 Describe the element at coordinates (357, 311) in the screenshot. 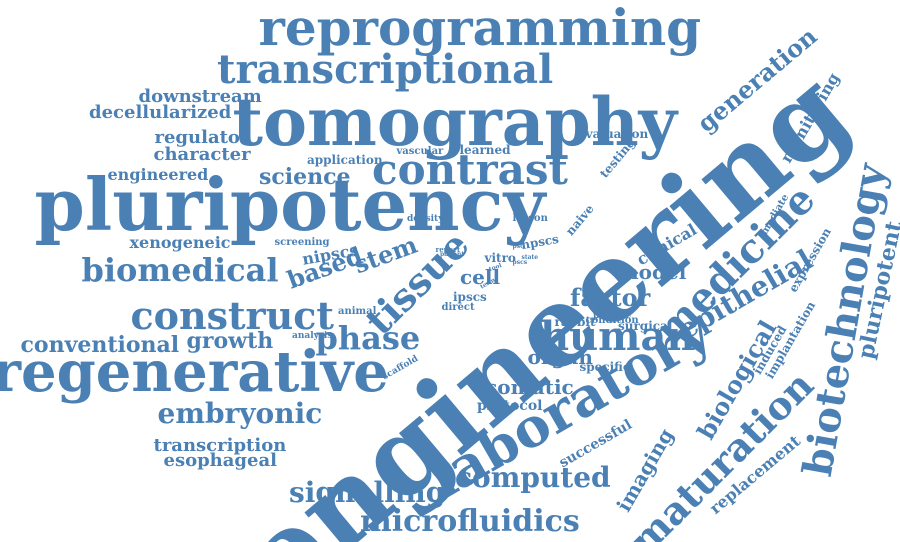

I see `cloud-word: animal` at that location.